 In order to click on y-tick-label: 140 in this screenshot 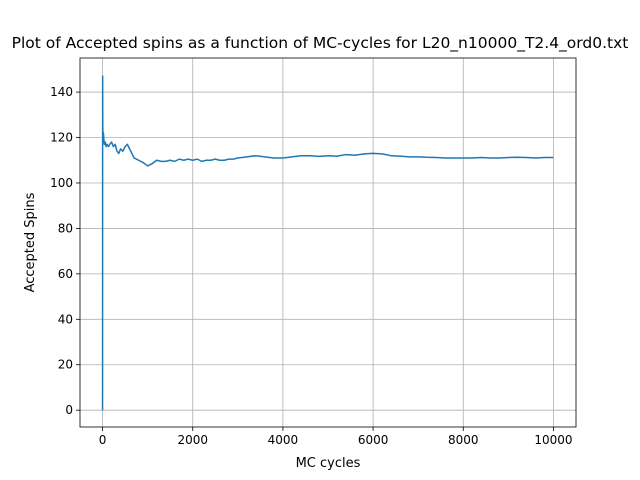, I will do `click(61, 92)`.